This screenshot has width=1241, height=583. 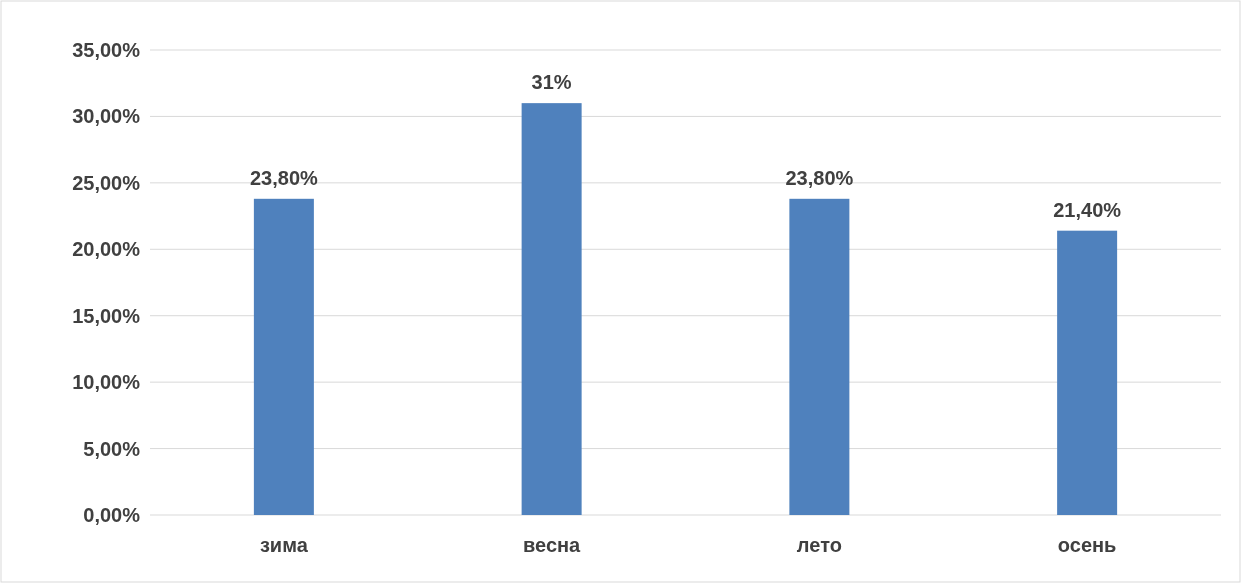 I want to click on y-tick-label: 35,00%, so click(x=106, y=50).